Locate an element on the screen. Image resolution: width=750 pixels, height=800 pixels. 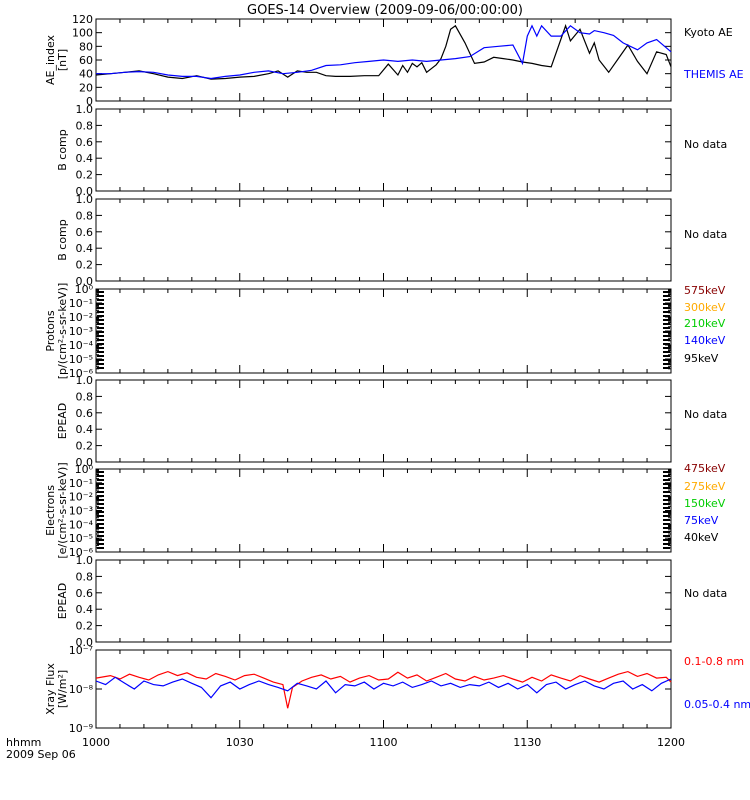
ae-ytick-label: 60 is located at coordinates (86, 60).